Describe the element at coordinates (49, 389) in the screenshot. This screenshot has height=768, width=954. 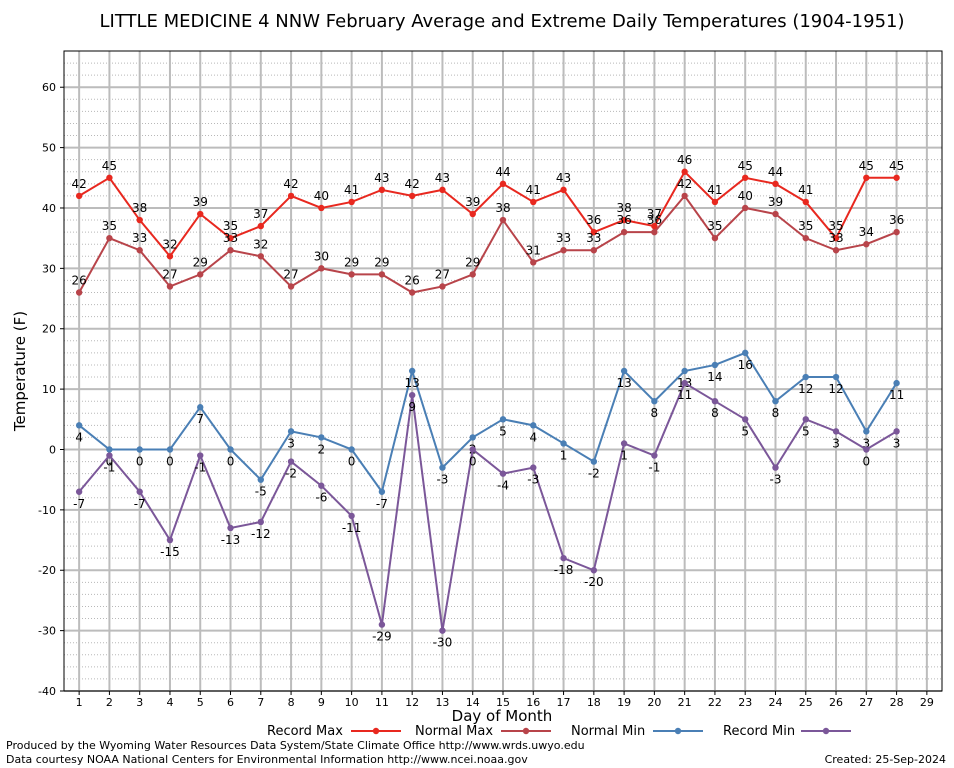
I see `y-tick-label: 10` at that location.